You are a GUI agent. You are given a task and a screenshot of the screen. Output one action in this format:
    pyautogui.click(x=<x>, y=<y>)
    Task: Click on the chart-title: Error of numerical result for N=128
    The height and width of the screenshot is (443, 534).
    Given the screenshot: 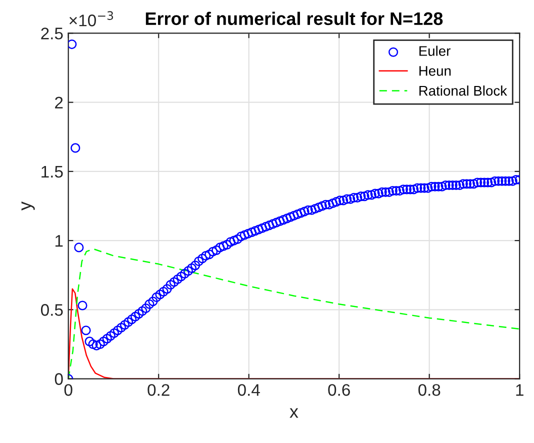 What is the action you would take?
    pyautogui.click(x=294, y=19)
    